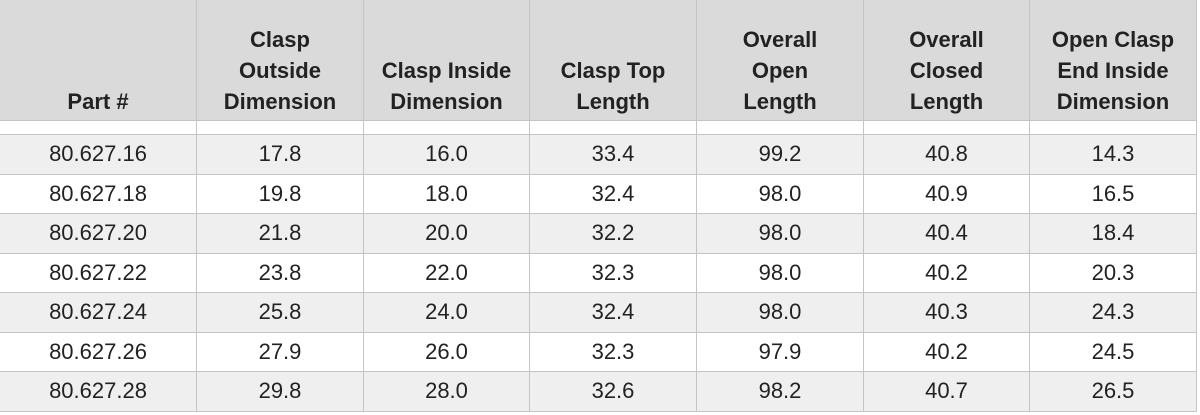  What do you see at coordinates (1113, 155) in the screenshot?
I see `data-cell: 14.3` at bounding box center [1113, 155].